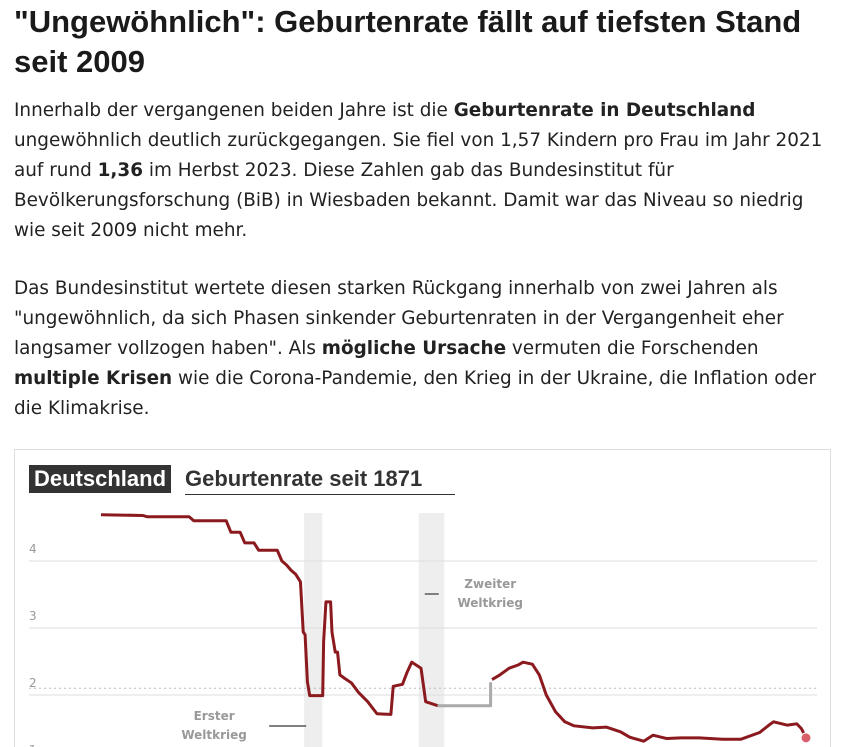  What do you see at coordinates (33, 745) in the screenshot?
I see `y-tick-label: 1` at bounding box center [33, 745].